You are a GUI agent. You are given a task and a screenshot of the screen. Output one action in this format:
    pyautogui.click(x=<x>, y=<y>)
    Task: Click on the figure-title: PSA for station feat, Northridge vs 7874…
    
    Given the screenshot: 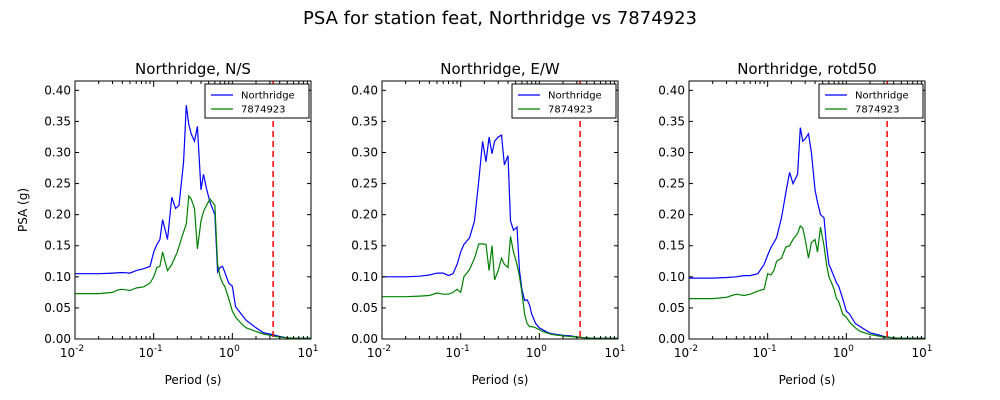 What is the action you would take?
    pyautogui.click(x=500, y=18)
    